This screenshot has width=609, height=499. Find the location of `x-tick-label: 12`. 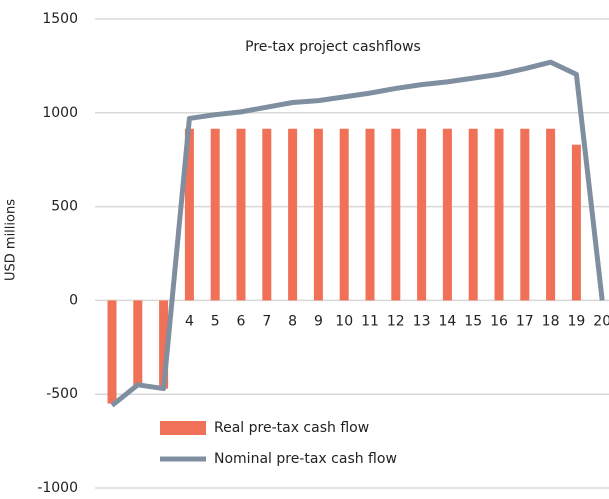

x-tick-label: 12 is located at coordinates (396, 321).